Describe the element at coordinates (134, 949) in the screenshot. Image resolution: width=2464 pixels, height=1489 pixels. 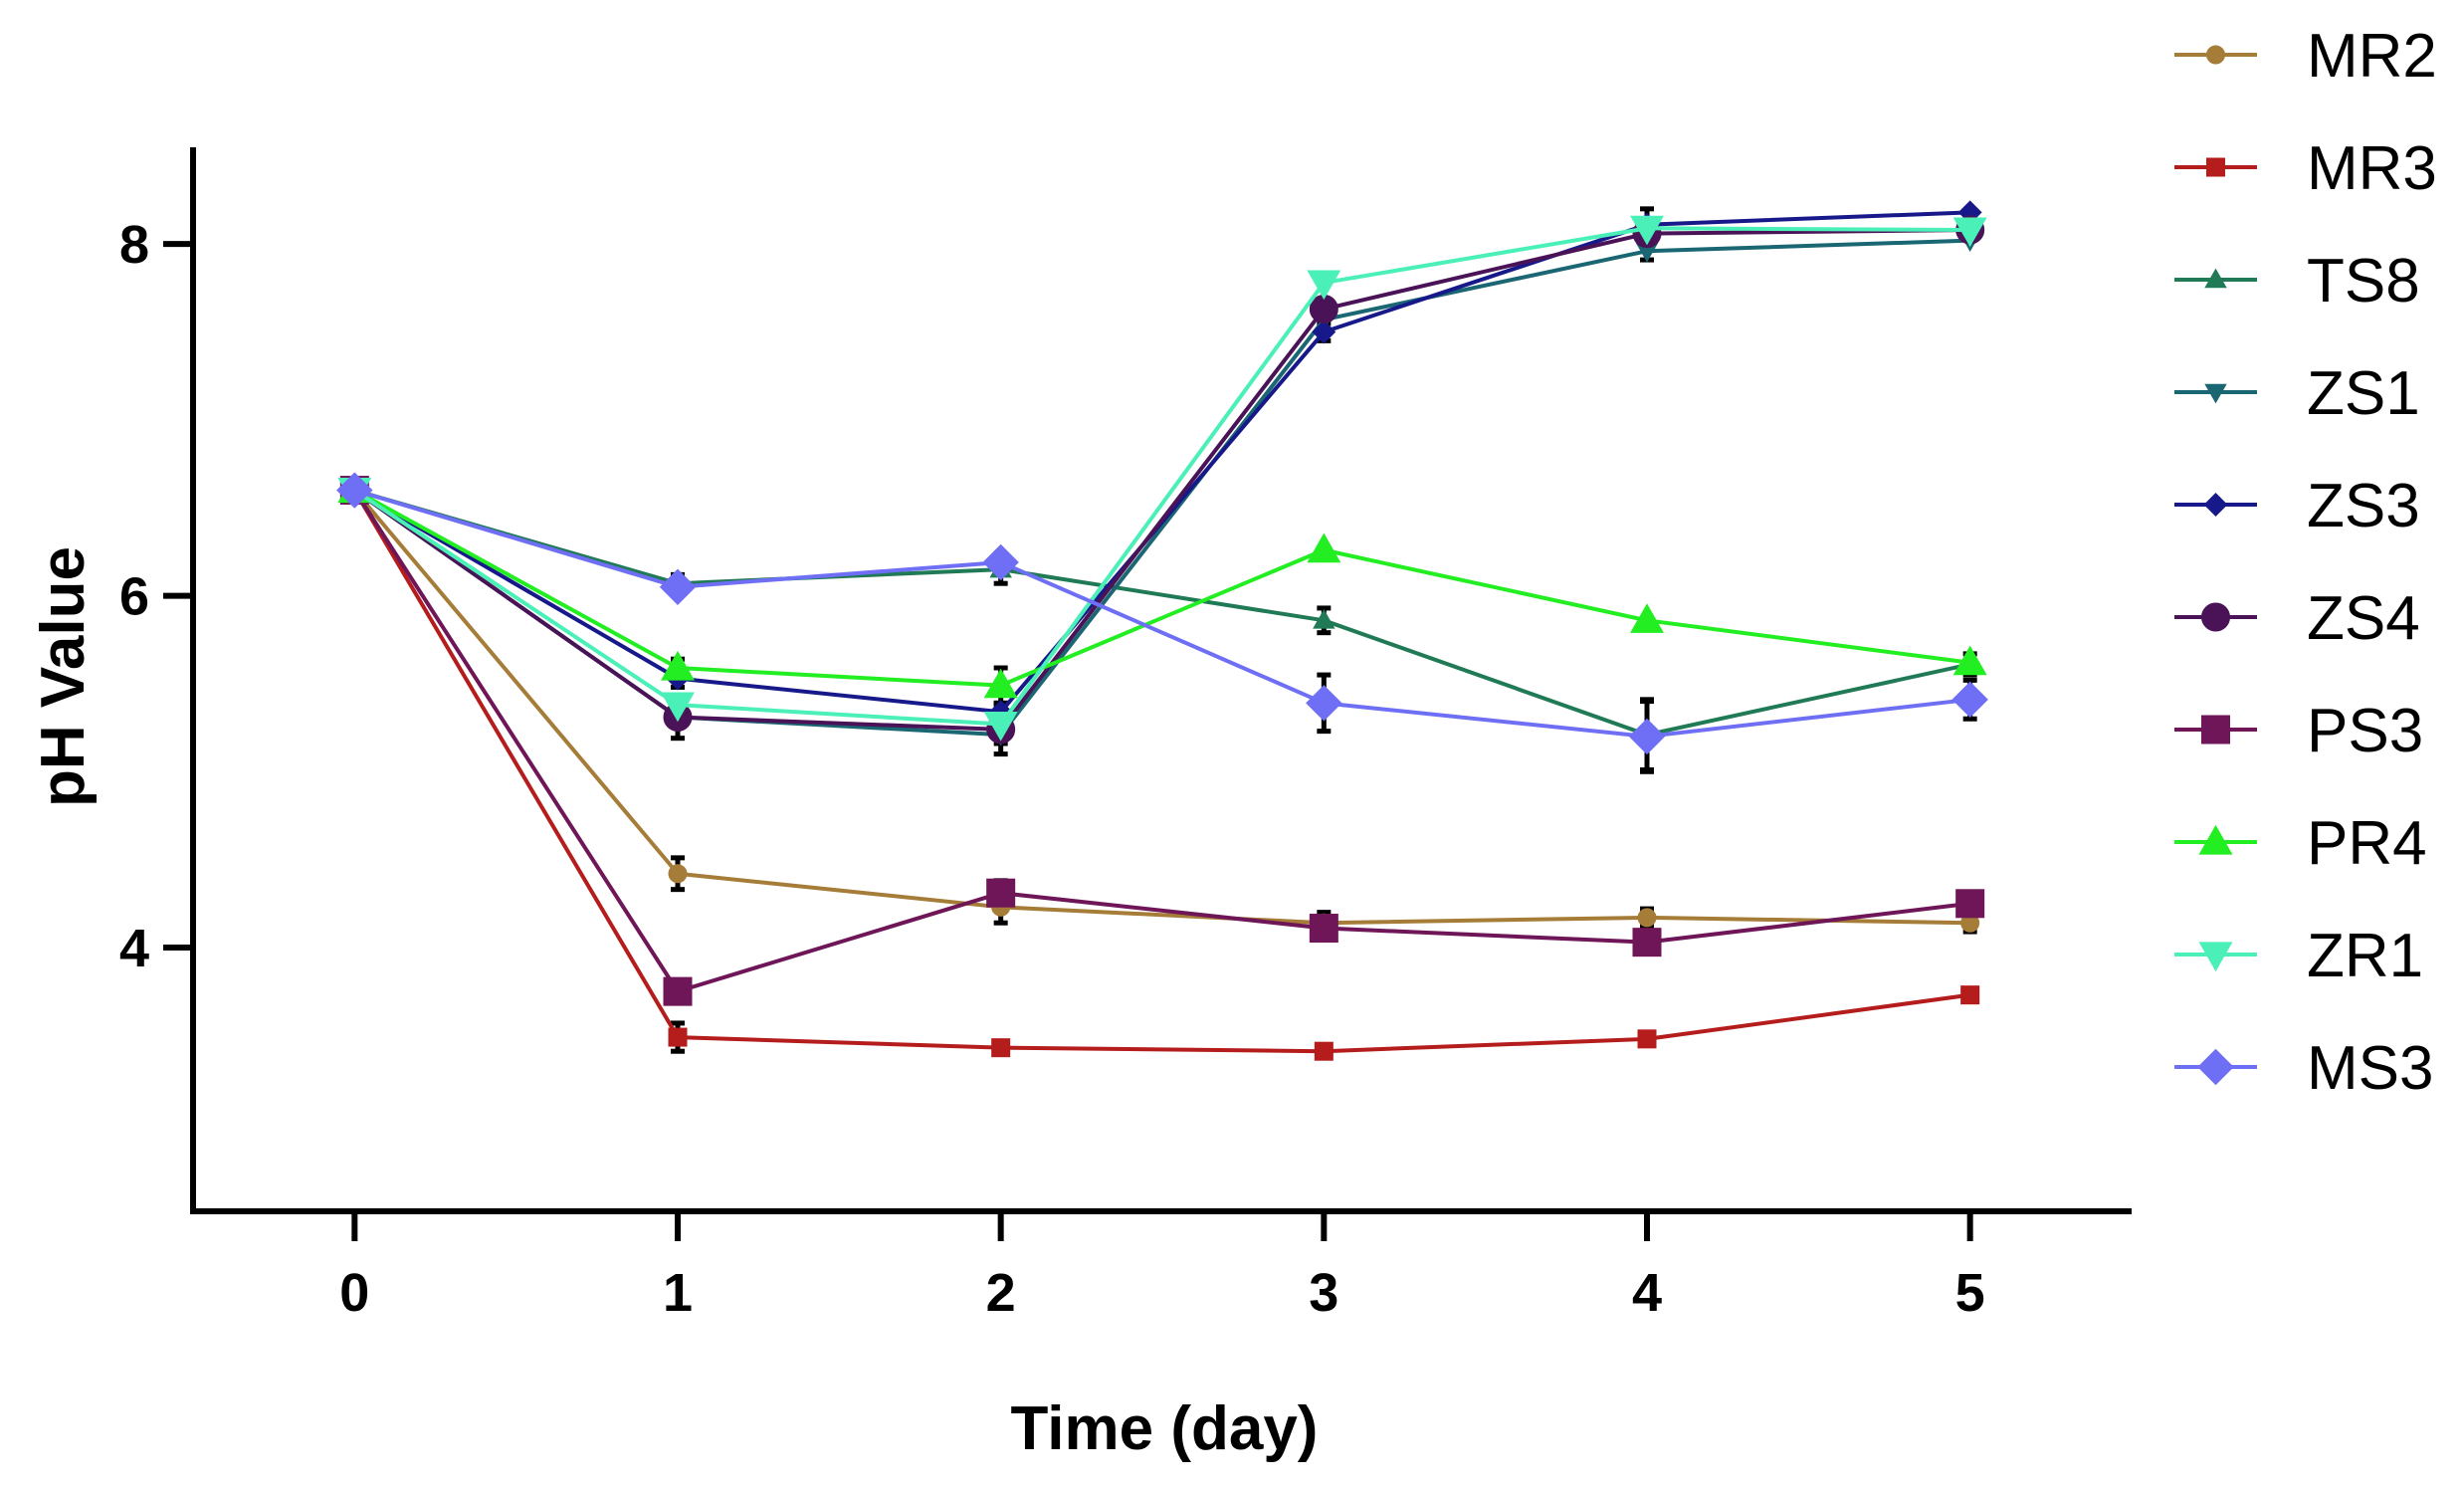
I see `y-tick-label: 4` at that location.